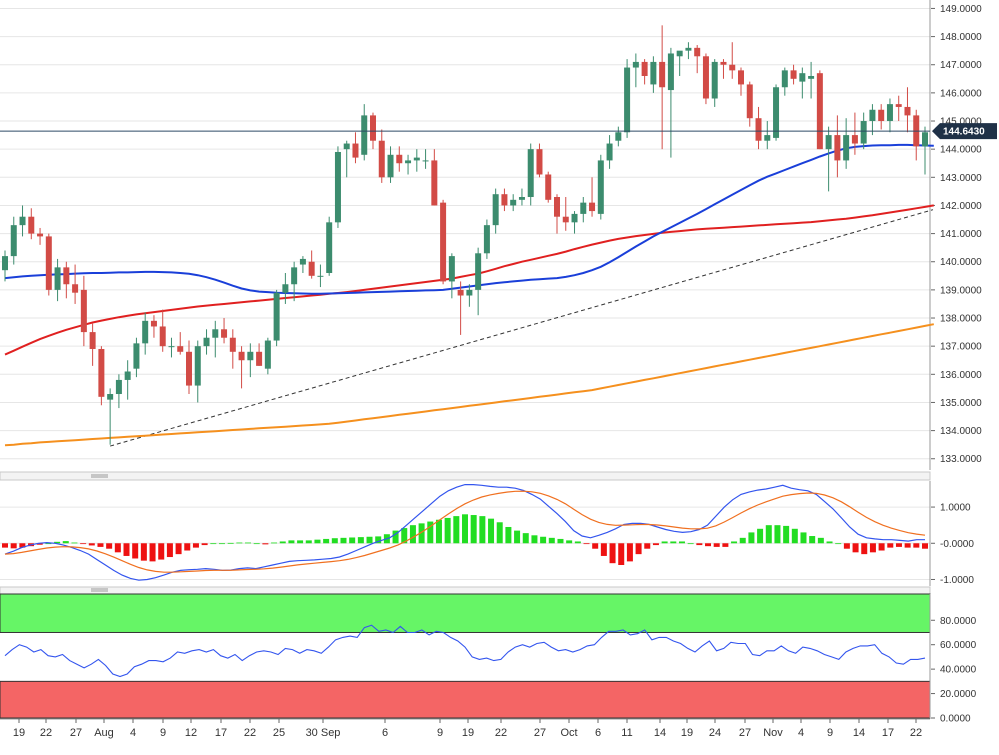 This screenshot has height=755, width=999. I want to click on x-tick-label: 22, so click(916, 733).